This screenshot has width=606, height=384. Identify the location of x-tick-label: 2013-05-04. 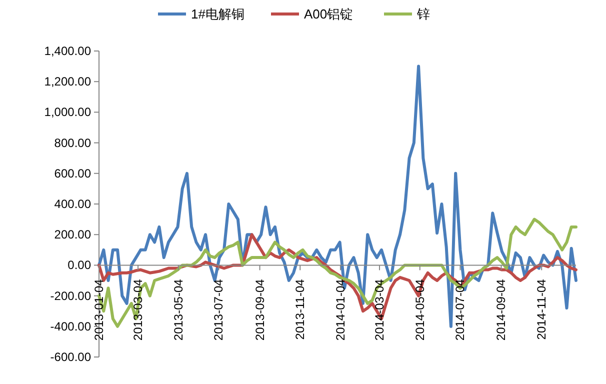
(178, 309).